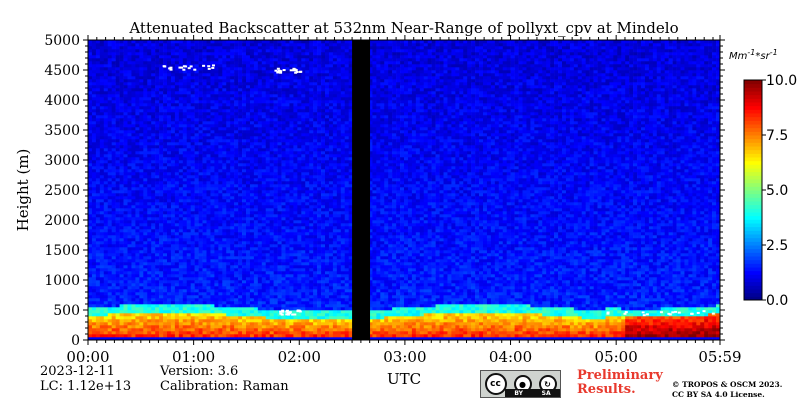 Image resolution: width=800 pixels, height=400 pixels. Describe the element at coordinates (23, 190) in the screenshot. I see `y-axis-label: Height (m)` at that location.